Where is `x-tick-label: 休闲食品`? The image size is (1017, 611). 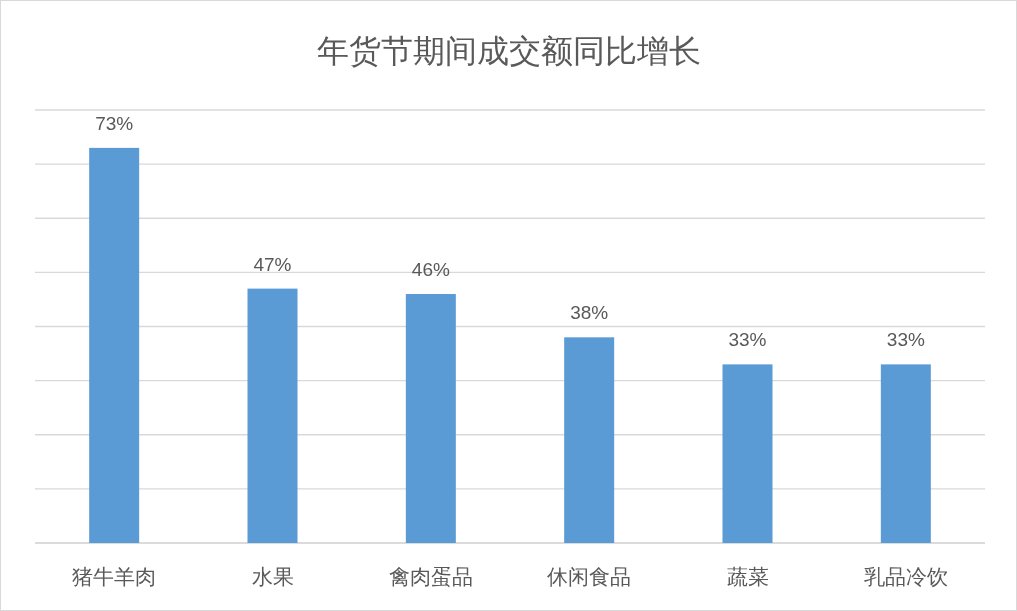
x-tick-label: 休闲食品 is located at coordinates (589, 576).